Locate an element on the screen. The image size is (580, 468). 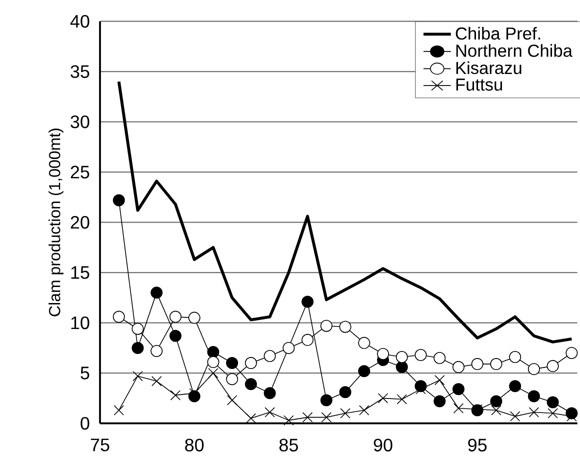
y-tick-label: 35 is located at coordinates (80, 71).